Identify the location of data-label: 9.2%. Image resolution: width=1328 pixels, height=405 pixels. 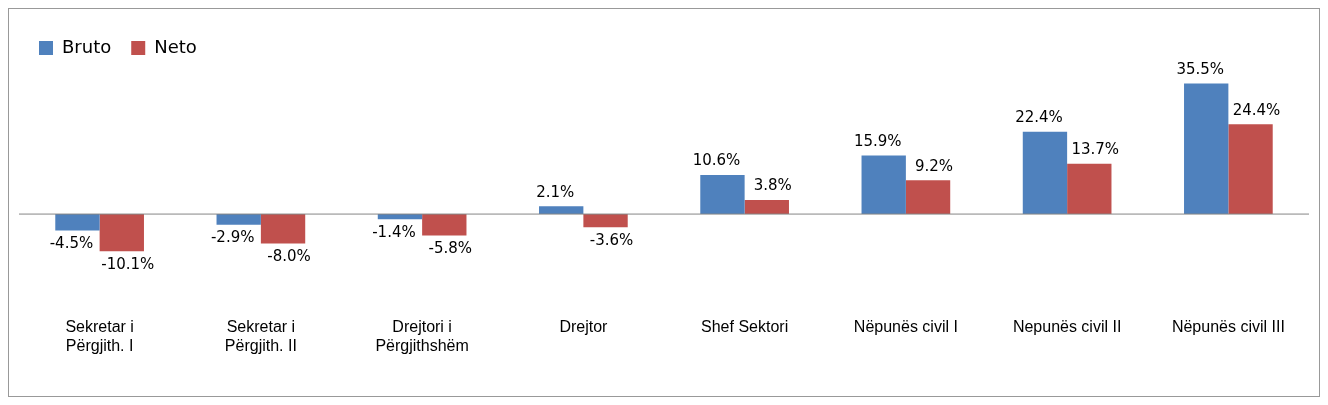
(934, 165).